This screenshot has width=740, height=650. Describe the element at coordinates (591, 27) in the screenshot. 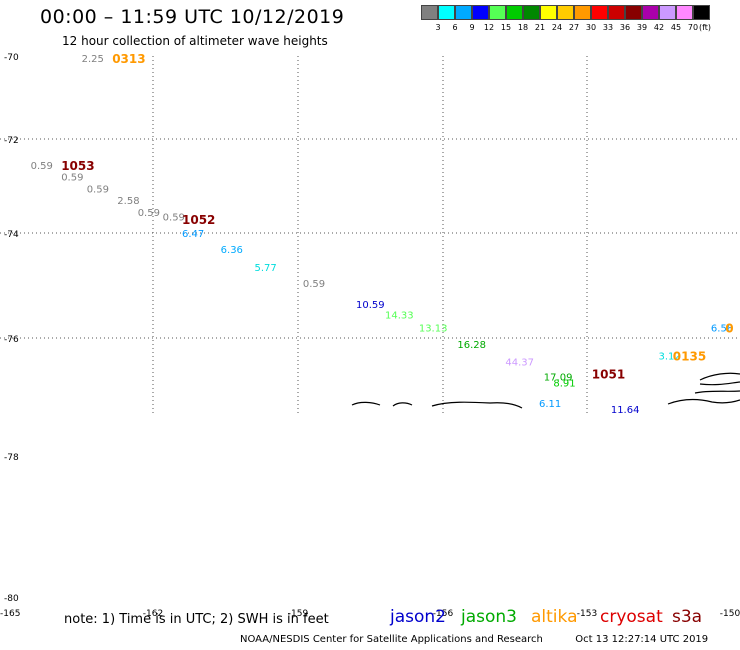

I see `colorbar-label: 30` at that location.